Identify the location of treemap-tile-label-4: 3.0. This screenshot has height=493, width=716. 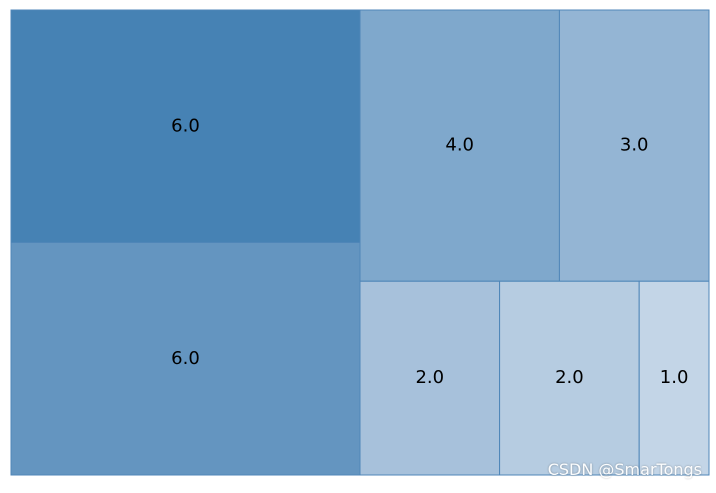
(634, 145).